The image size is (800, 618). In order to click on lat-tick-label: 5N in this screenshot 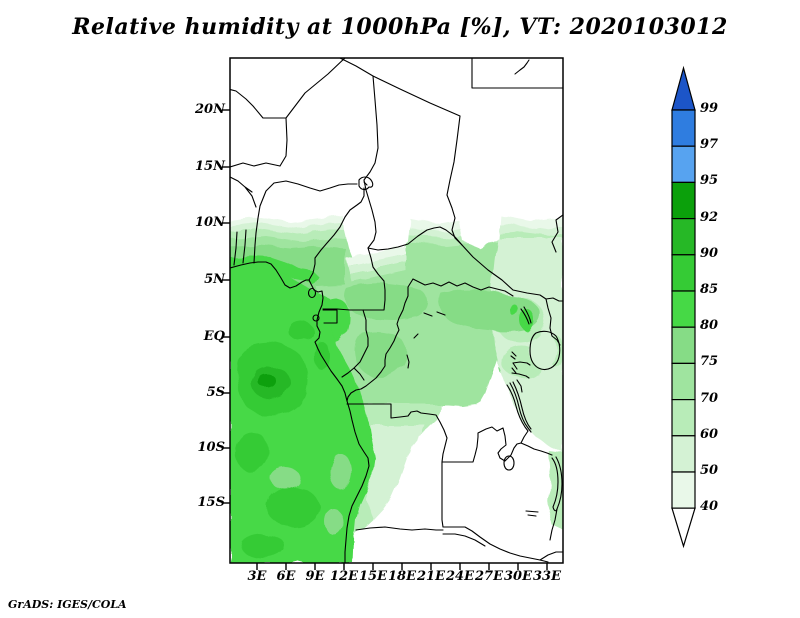, I will do `click(214, 279)`.